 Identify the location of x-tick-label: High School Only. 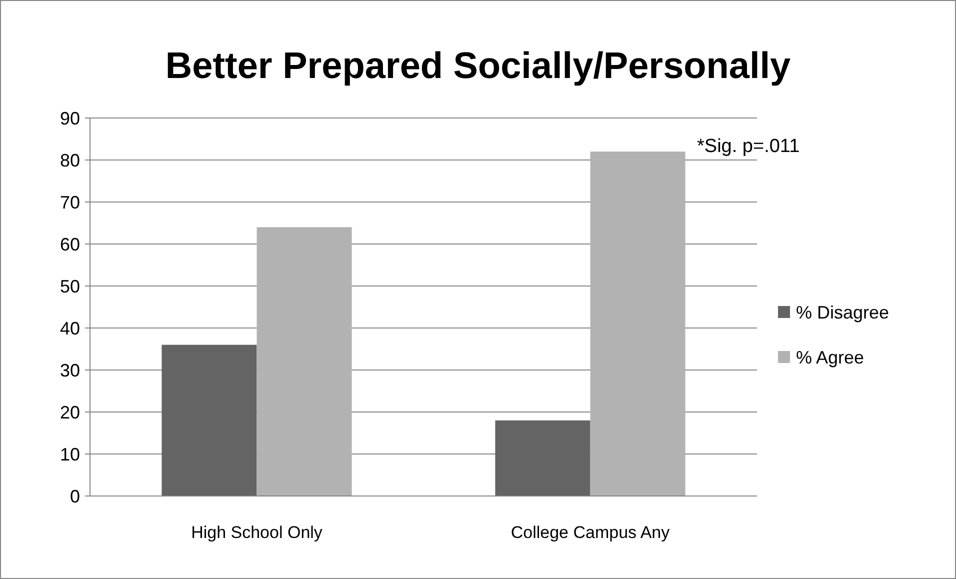
(257, 532).